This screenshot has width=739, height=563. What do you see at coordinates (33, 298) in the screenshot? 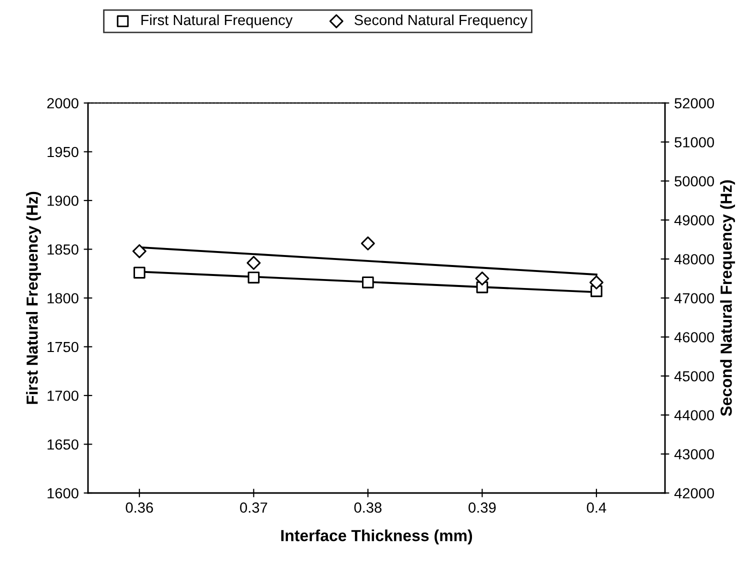
I see `y-axis-title: First Natural Frequency (Hz)` at bounding box center [33, 298].